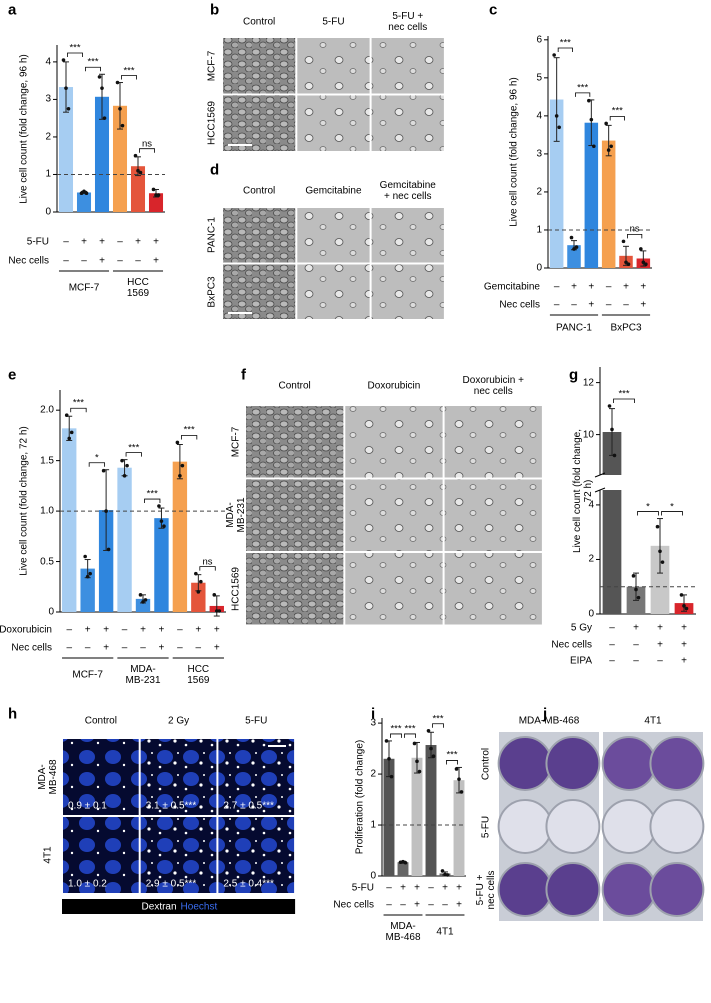 Image resolution: width=711 pixels, height=1003 pixels. Describe the element at coordinates (574, 375) in the screenshot. I see `panel-letter: g` at that location.